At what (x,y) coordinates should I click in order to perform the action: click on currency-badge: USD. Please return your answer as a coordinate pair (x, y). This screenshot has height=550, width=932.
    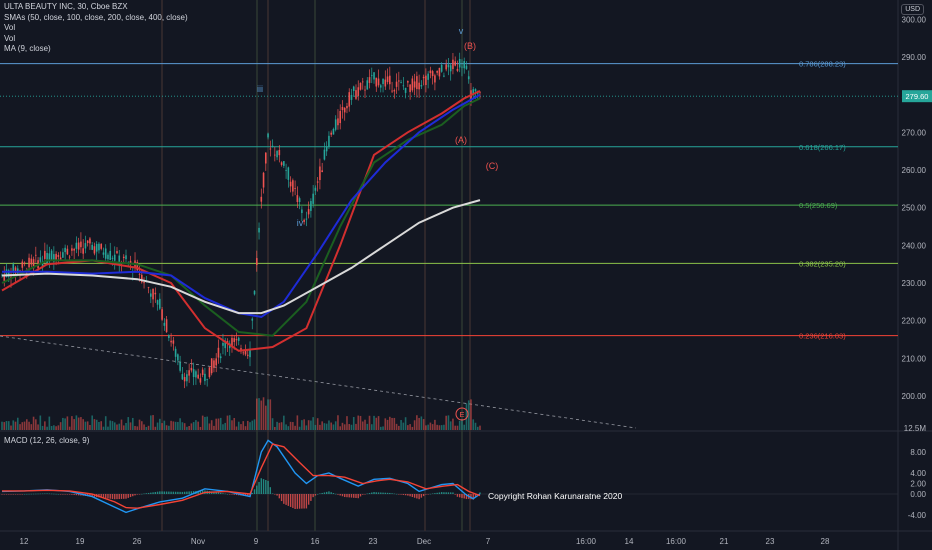
    Looking at the image, I should click on (912, 9).